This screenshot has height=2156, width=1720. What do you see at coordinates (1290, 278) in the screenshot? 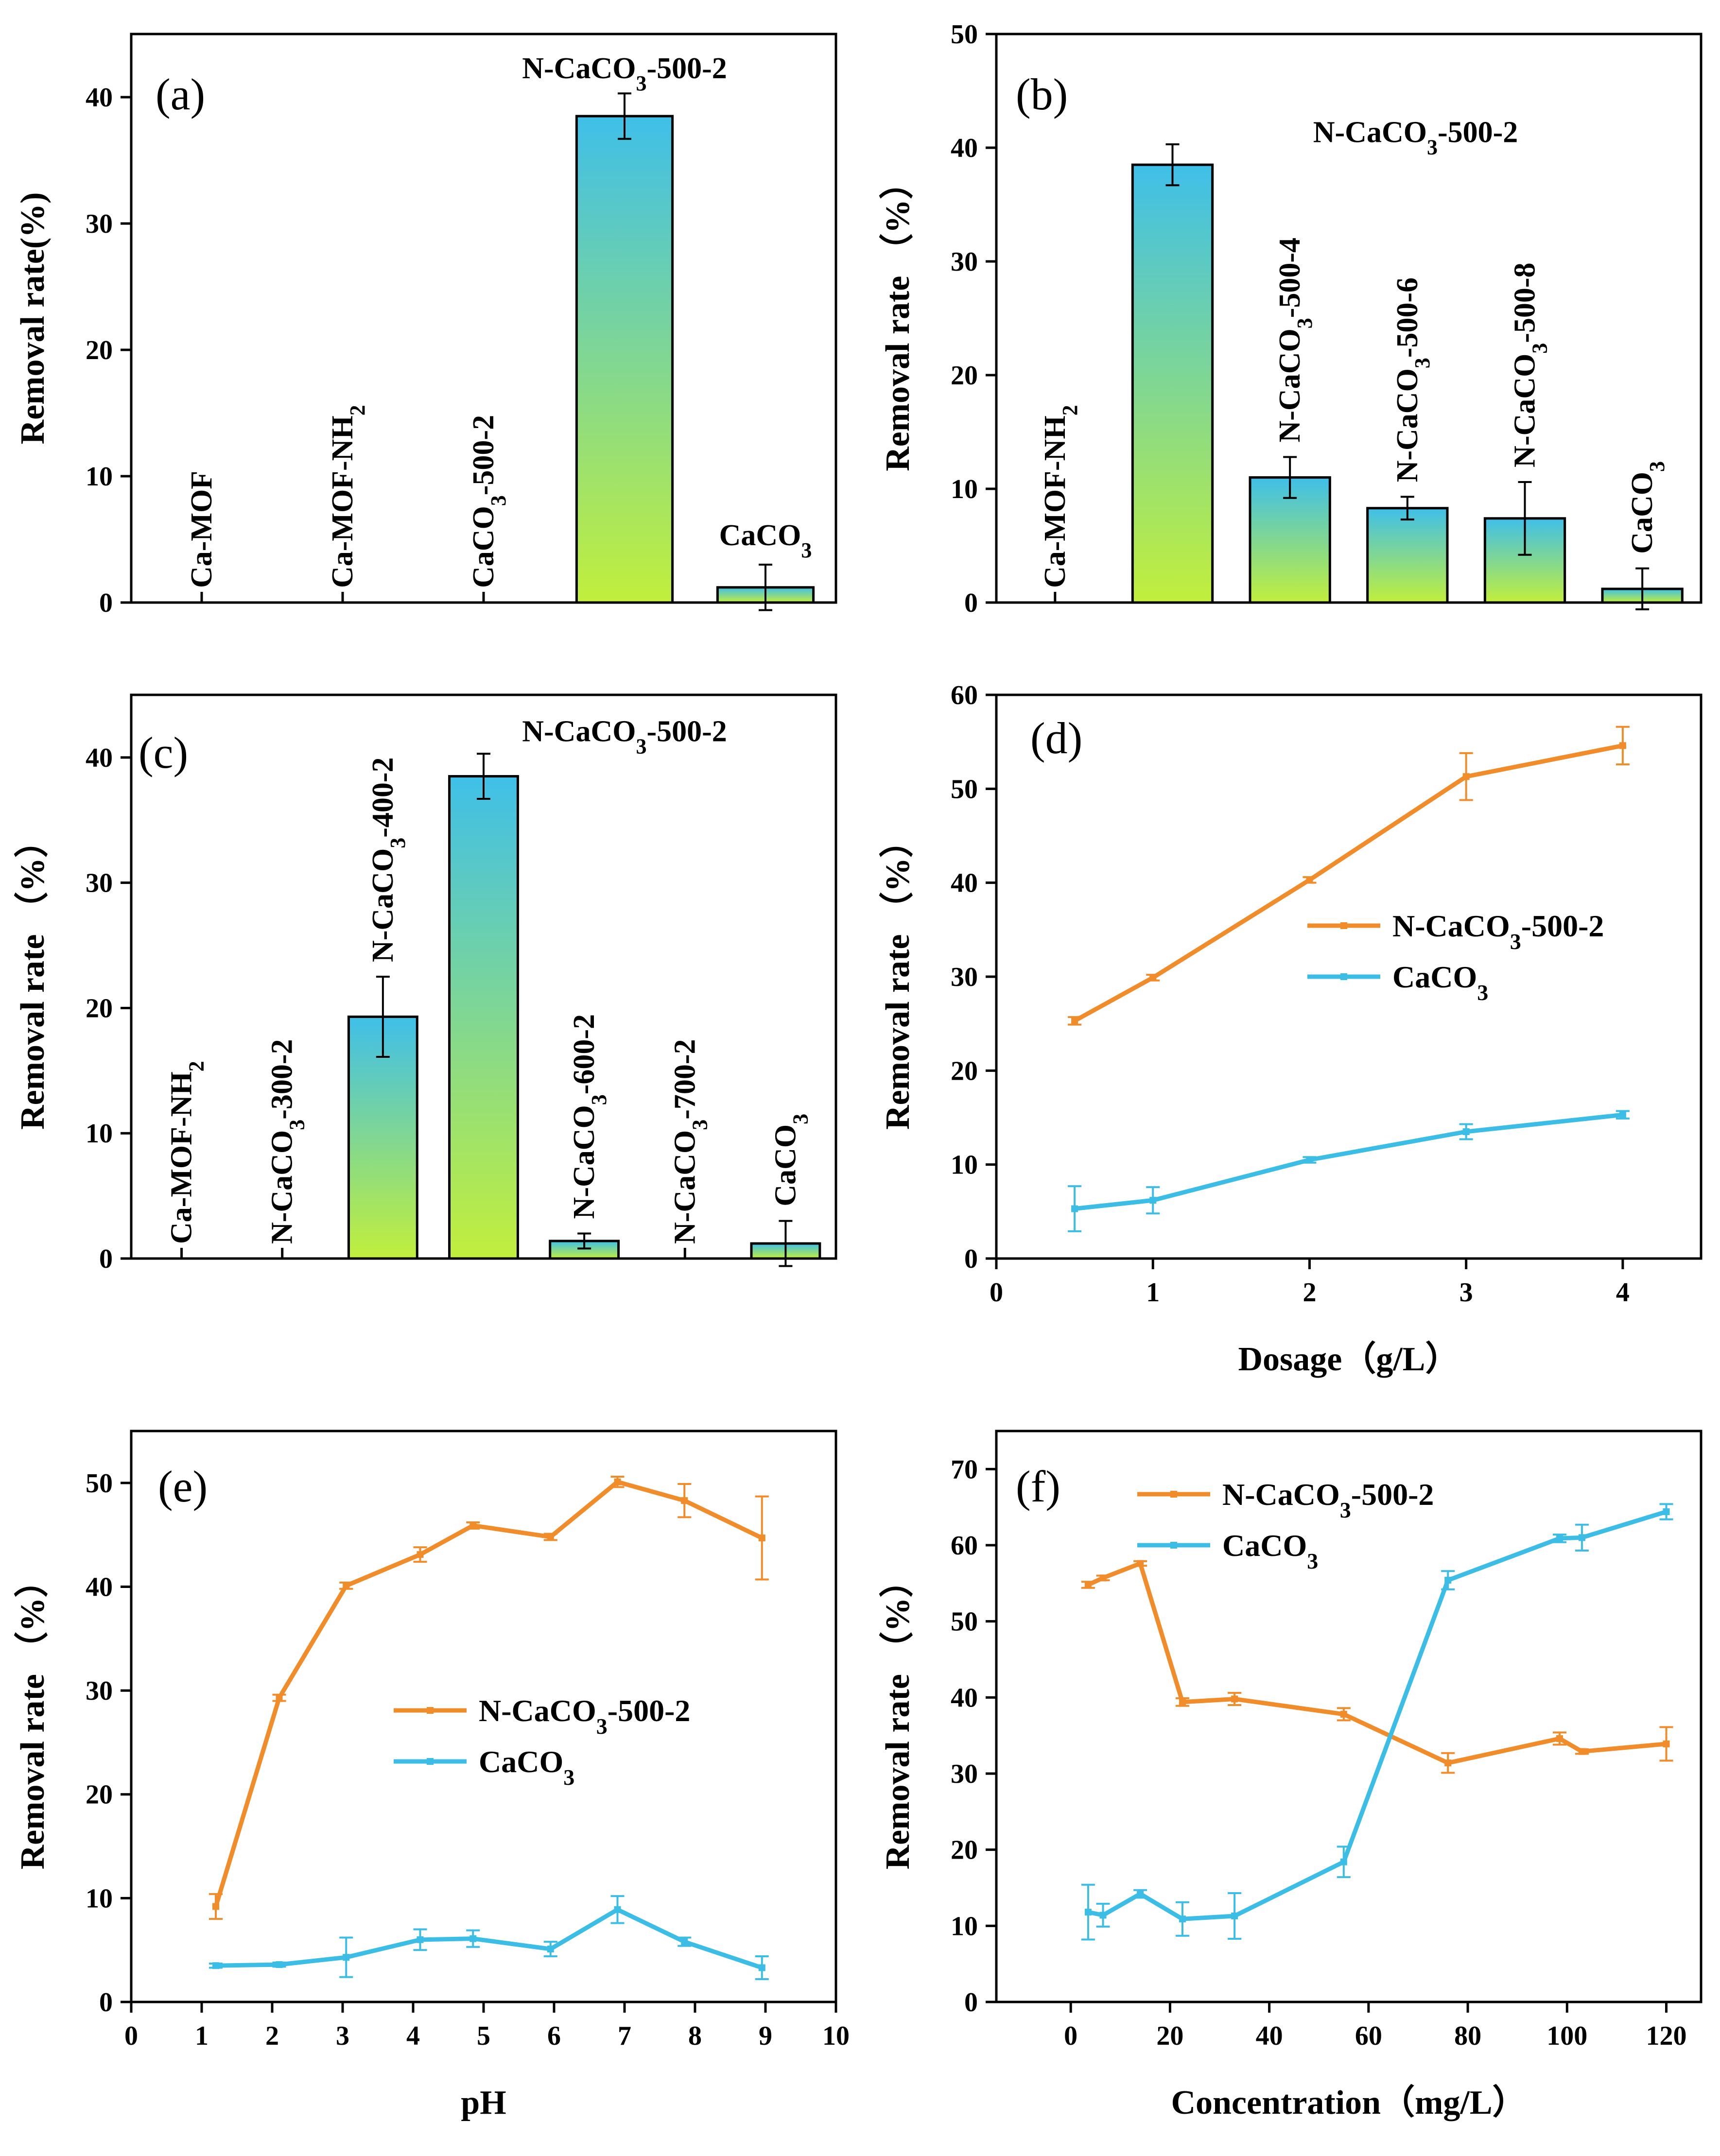
I see `text-part: -500-4` at bounding box center [1290, 278].